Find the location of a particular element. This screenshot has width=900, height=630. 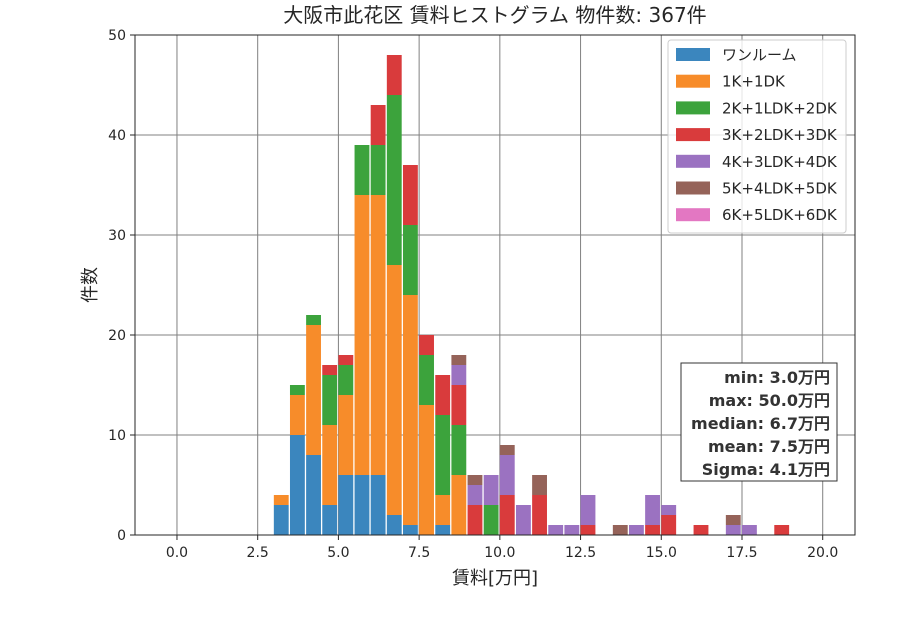

legend-label: 3K+2LDK+3DK is located at coordinates (780, 135).